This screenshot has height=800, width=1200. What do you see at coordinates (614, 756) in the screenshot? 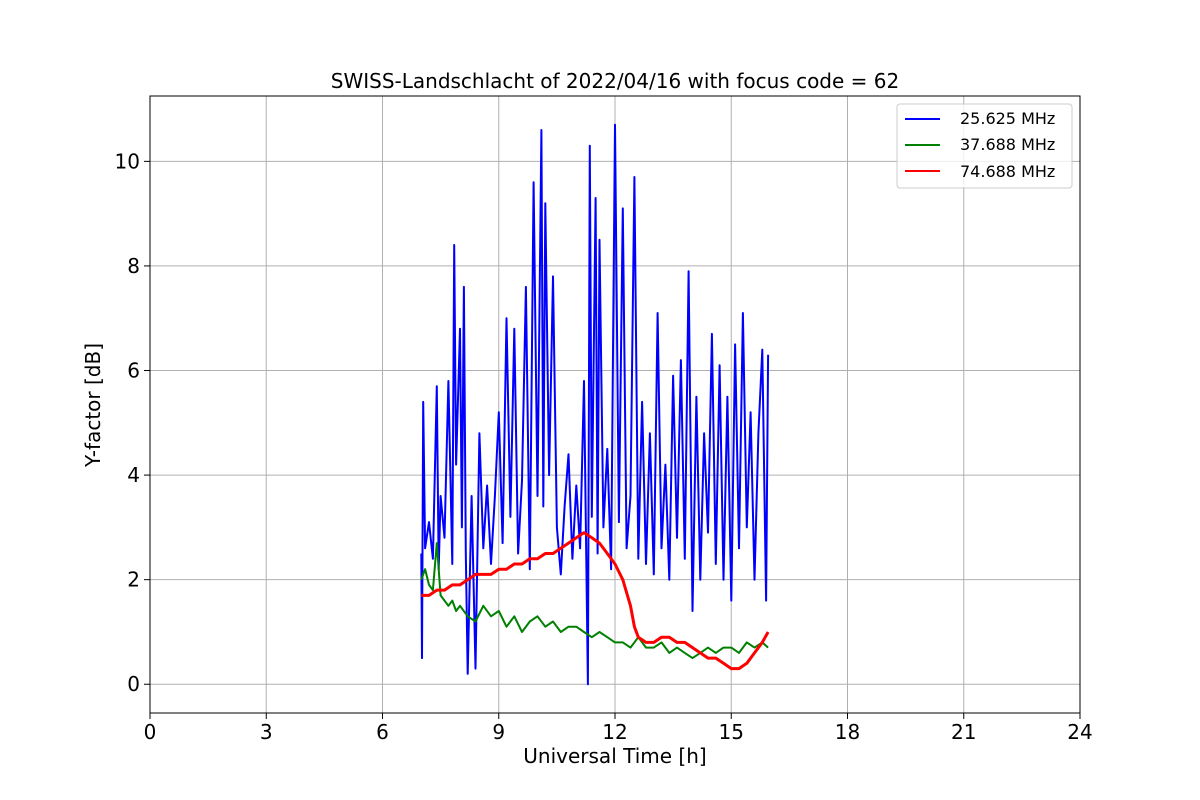
I see `x-axis-label: Universal Time [h]` at bounding box center [614, 756].